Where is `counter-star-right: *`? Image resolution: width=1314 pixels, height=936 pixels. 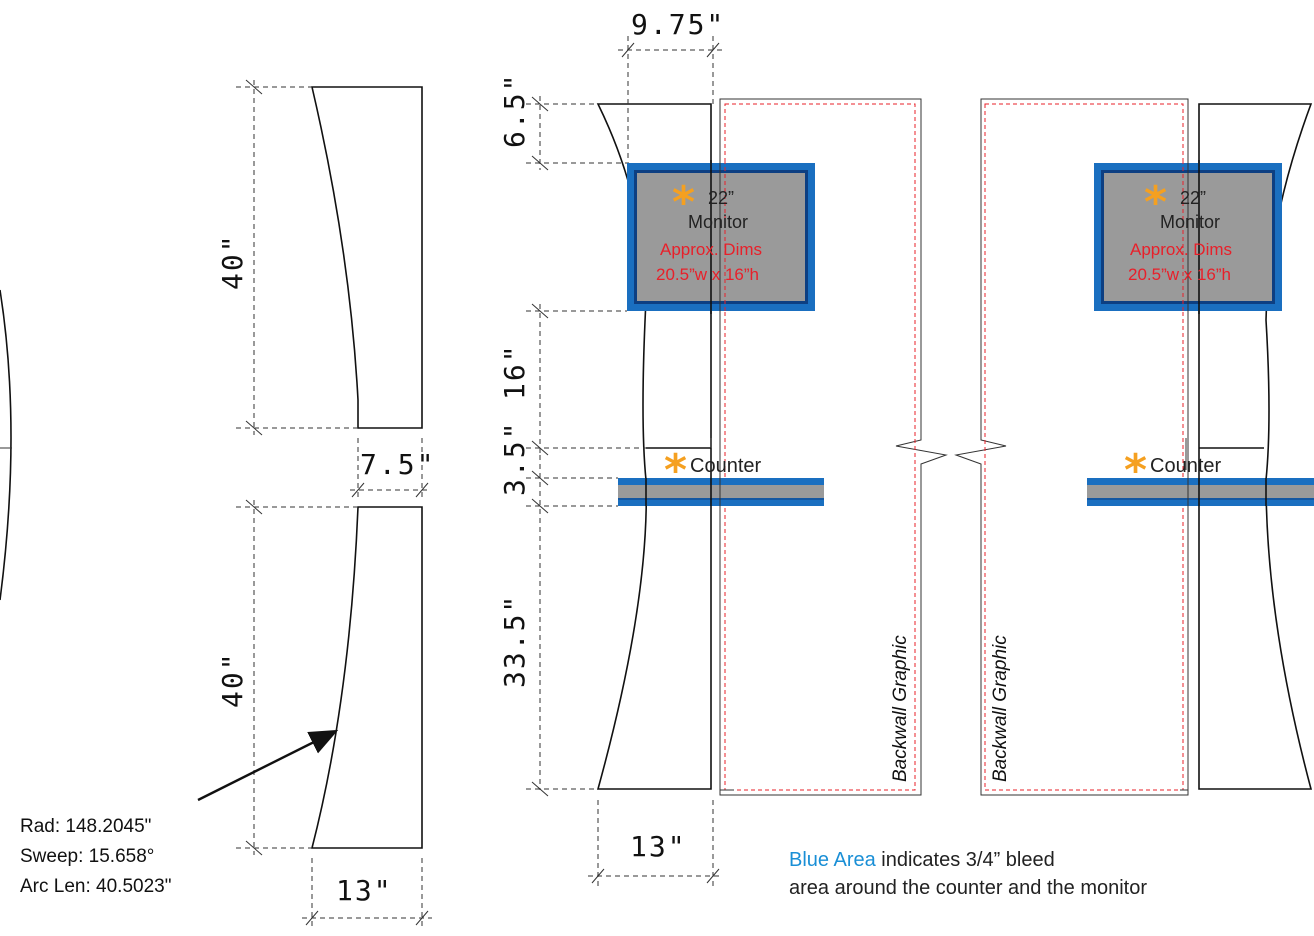 counter-star-right: * is located at coordinates (1135, 470).